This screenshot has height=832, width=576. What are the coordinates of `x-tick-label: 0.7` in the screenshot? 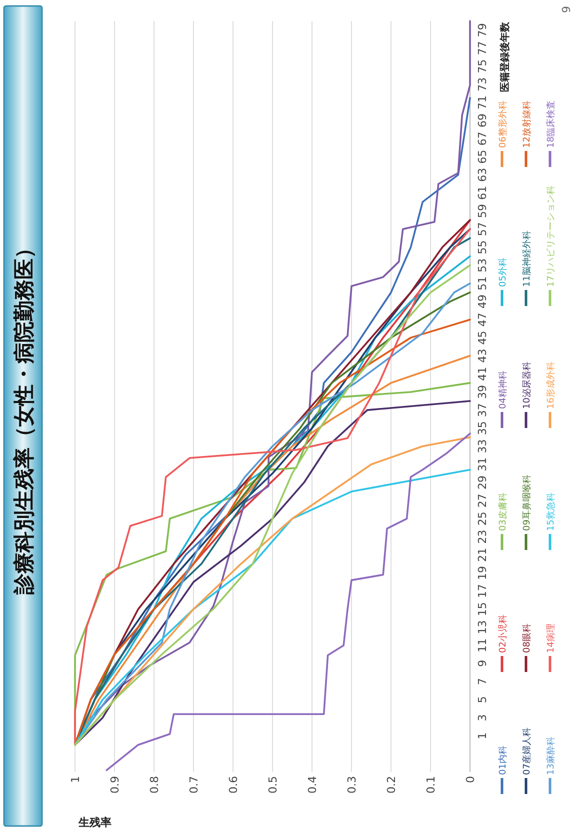 It's located at (194, 785).